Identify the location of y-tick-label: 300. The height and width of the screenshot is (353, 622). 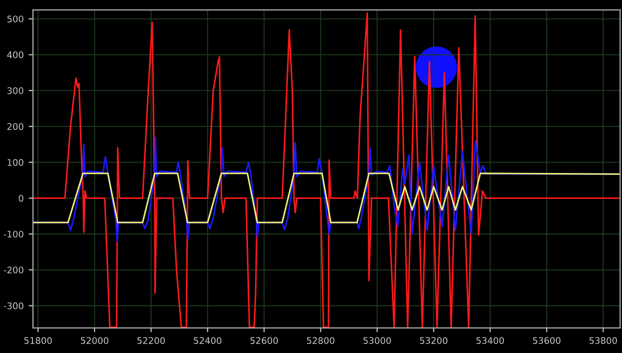
(15, 90).